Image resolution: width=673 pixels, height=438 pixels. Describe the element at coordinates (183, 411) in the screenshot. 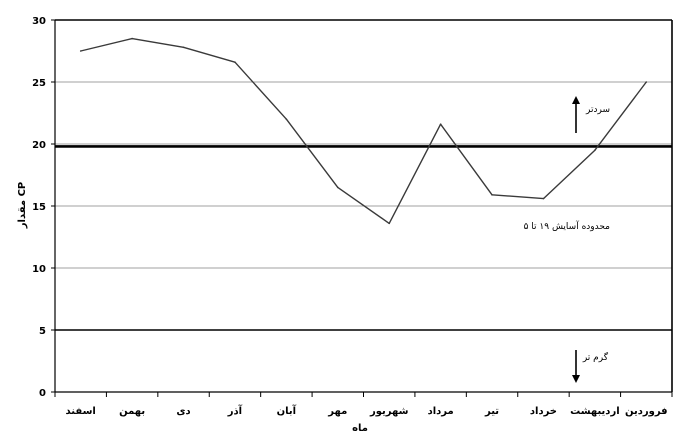

I see `x-category-label: دی` at that location.